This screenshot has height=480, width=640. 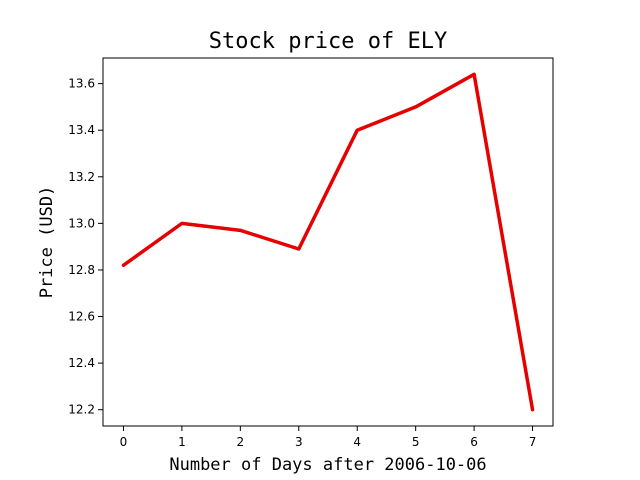 I want to click on chart-title: Stock price of ELY, so click(x=328, y=41).